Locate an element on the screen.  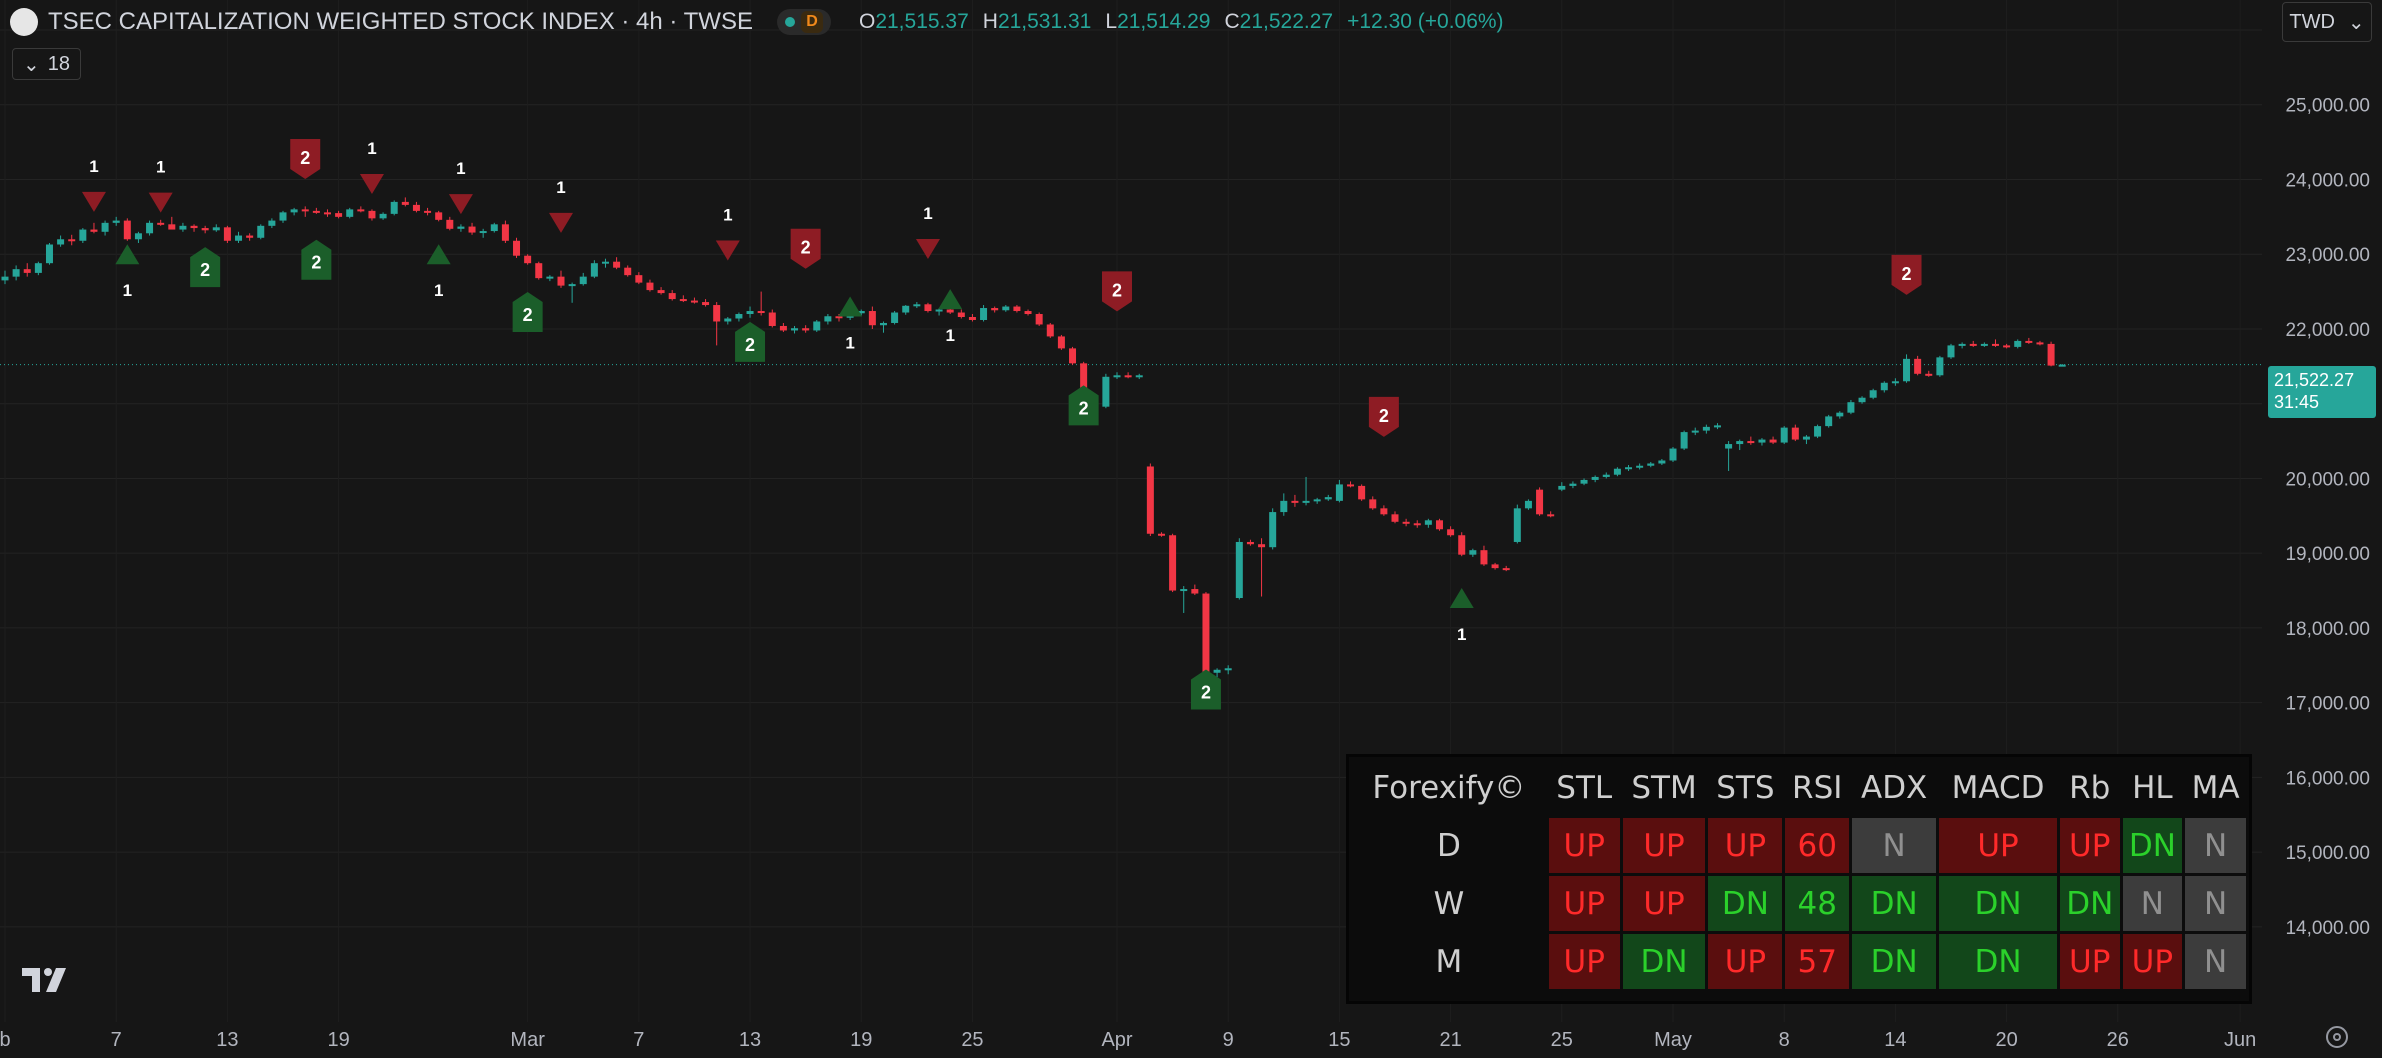
market-status-pill: D is located at coordinates (803, 22).